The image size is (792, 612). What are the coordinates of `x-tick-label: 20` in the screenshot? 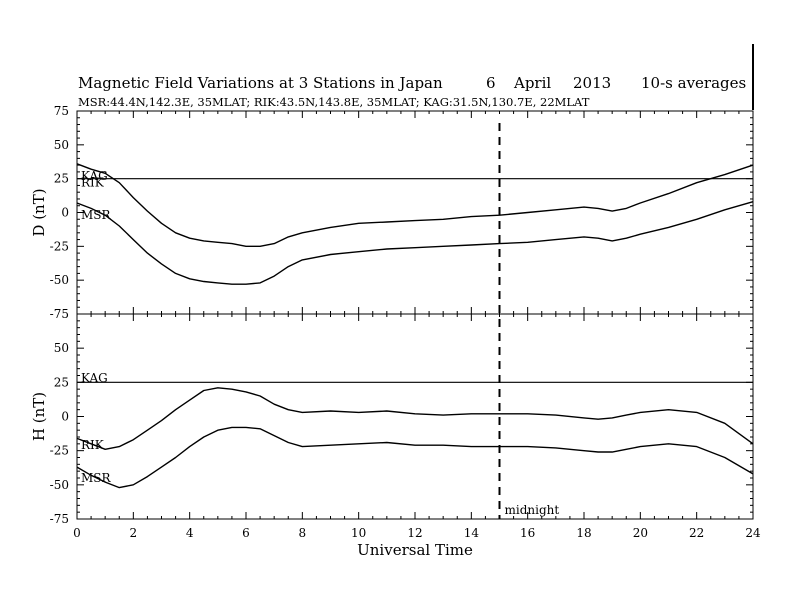 It's located at (640, 533).